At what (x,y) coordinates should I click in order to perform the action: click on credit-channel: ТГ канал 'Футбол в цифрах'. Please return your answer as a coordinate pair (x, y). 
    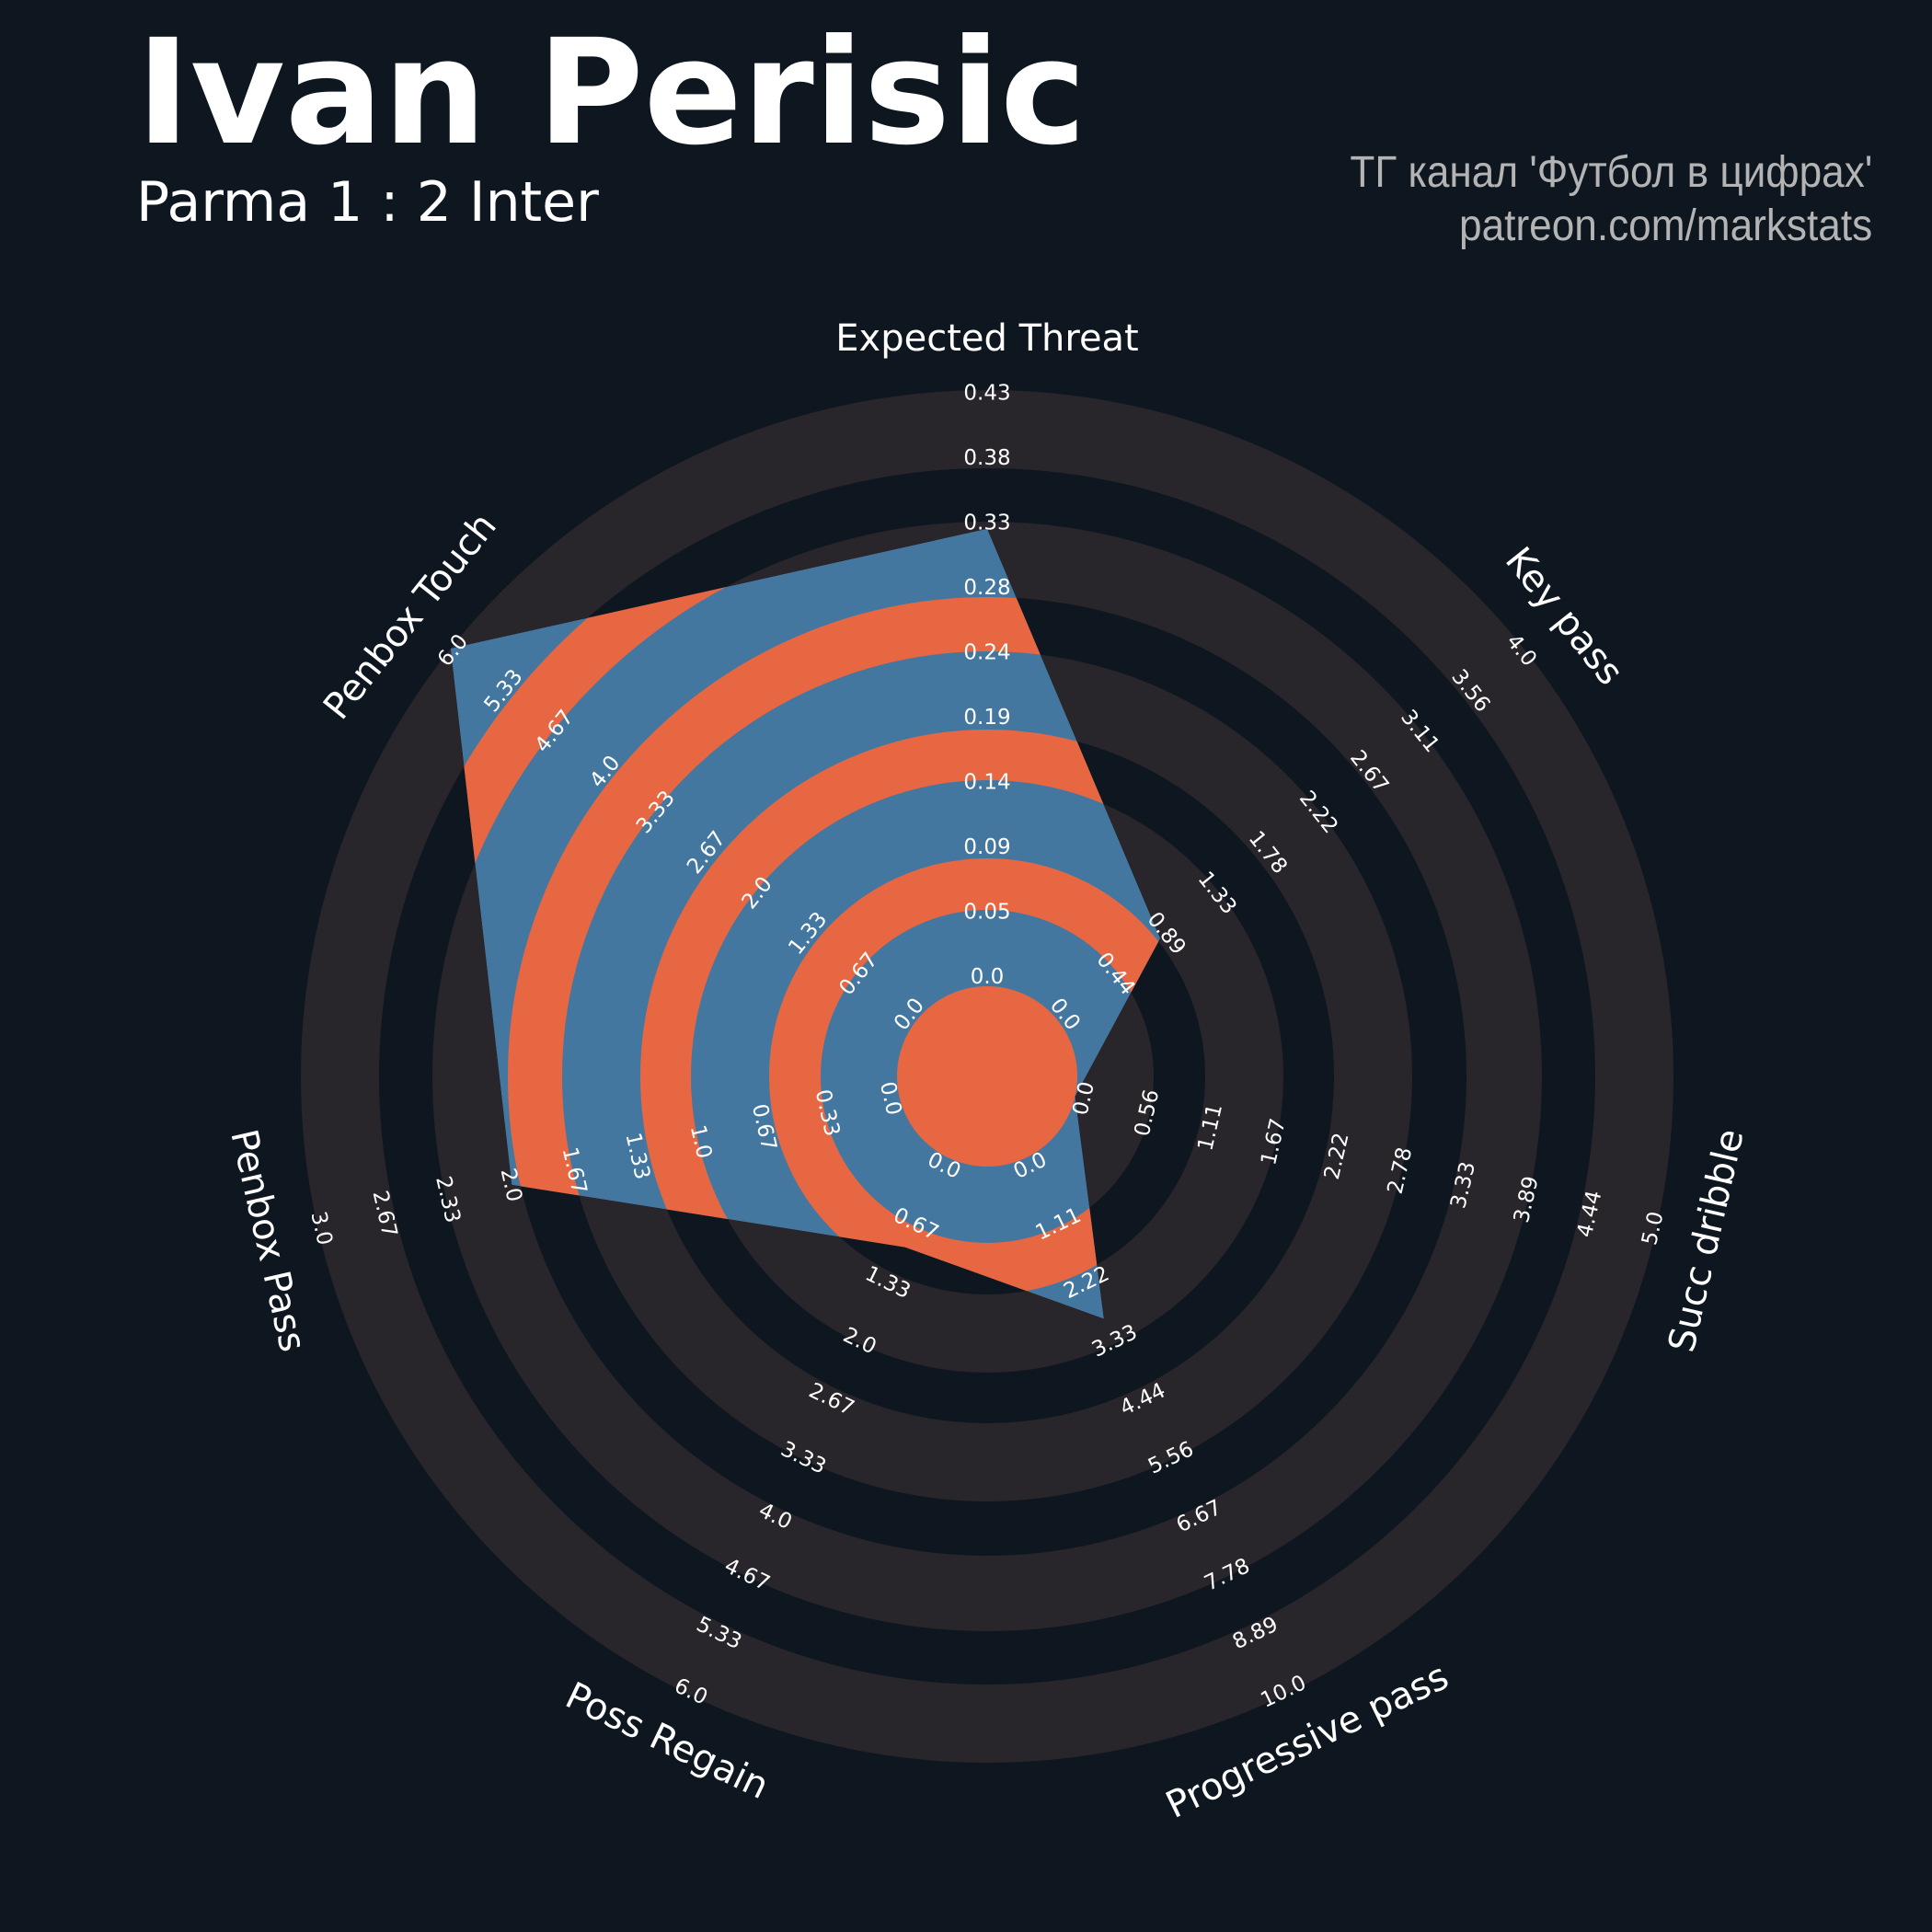
    Looking at the image, I should click on (1611, 172).